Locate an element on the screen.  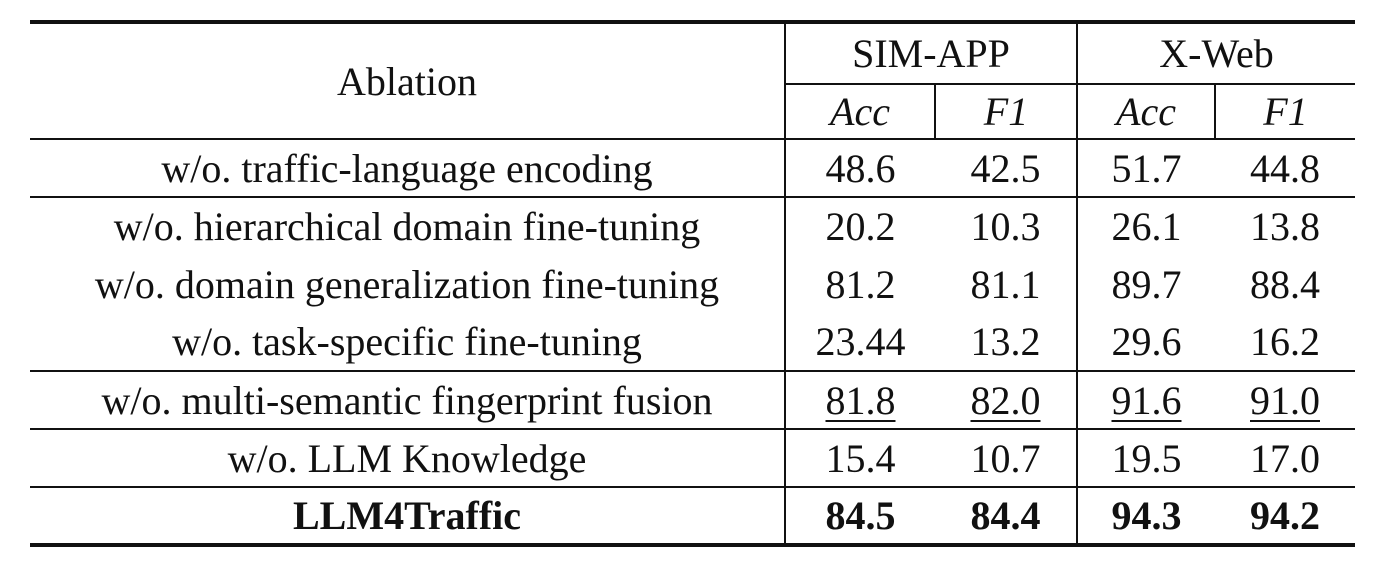
underlined-value: 91.6 is located at coordinates (1146, 400).